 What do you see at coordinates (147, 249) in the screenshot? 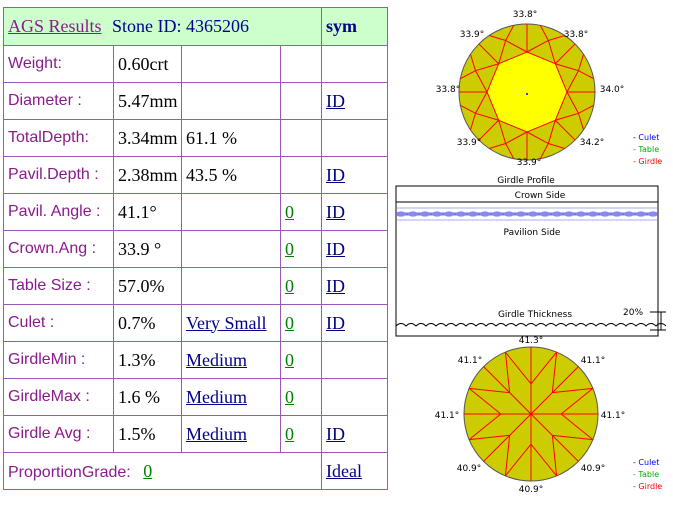
I see `row-value: 33.9 °` at bounding box center [147, 249].